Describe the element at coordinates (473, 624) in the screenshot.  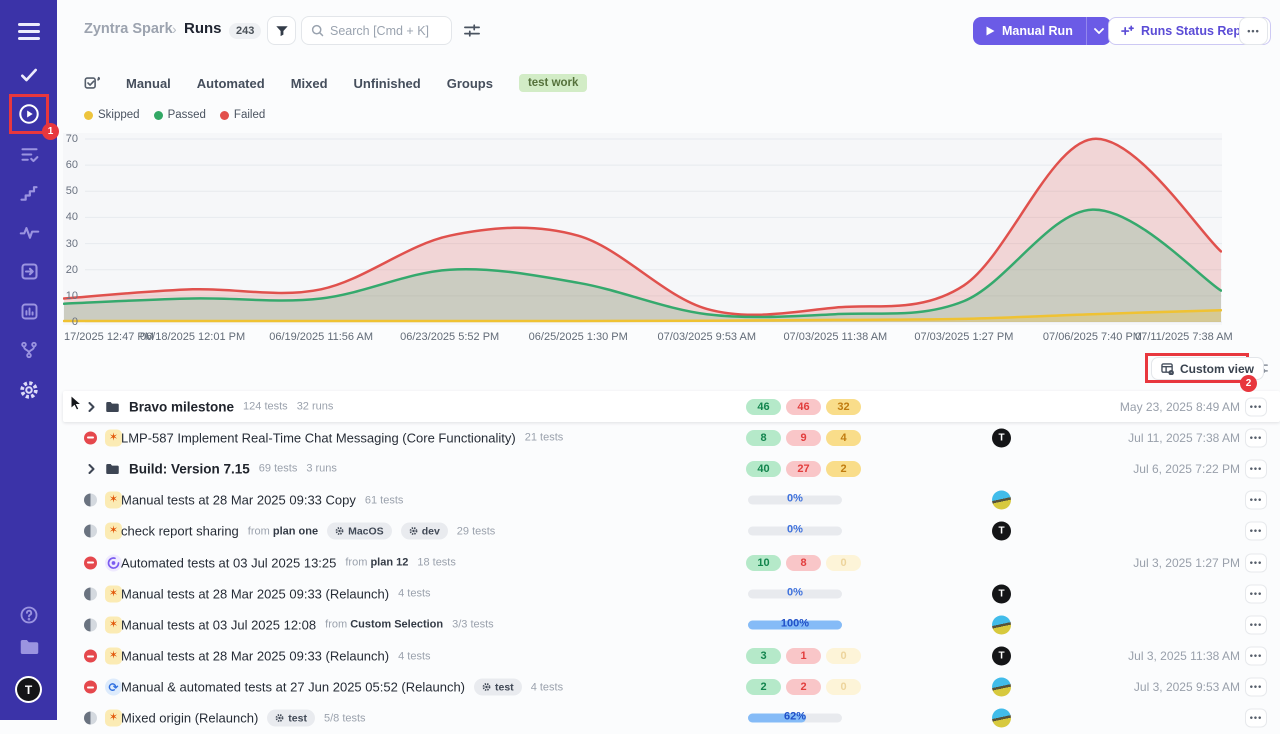
I see `tests-count: 3/3 tests` at that location.